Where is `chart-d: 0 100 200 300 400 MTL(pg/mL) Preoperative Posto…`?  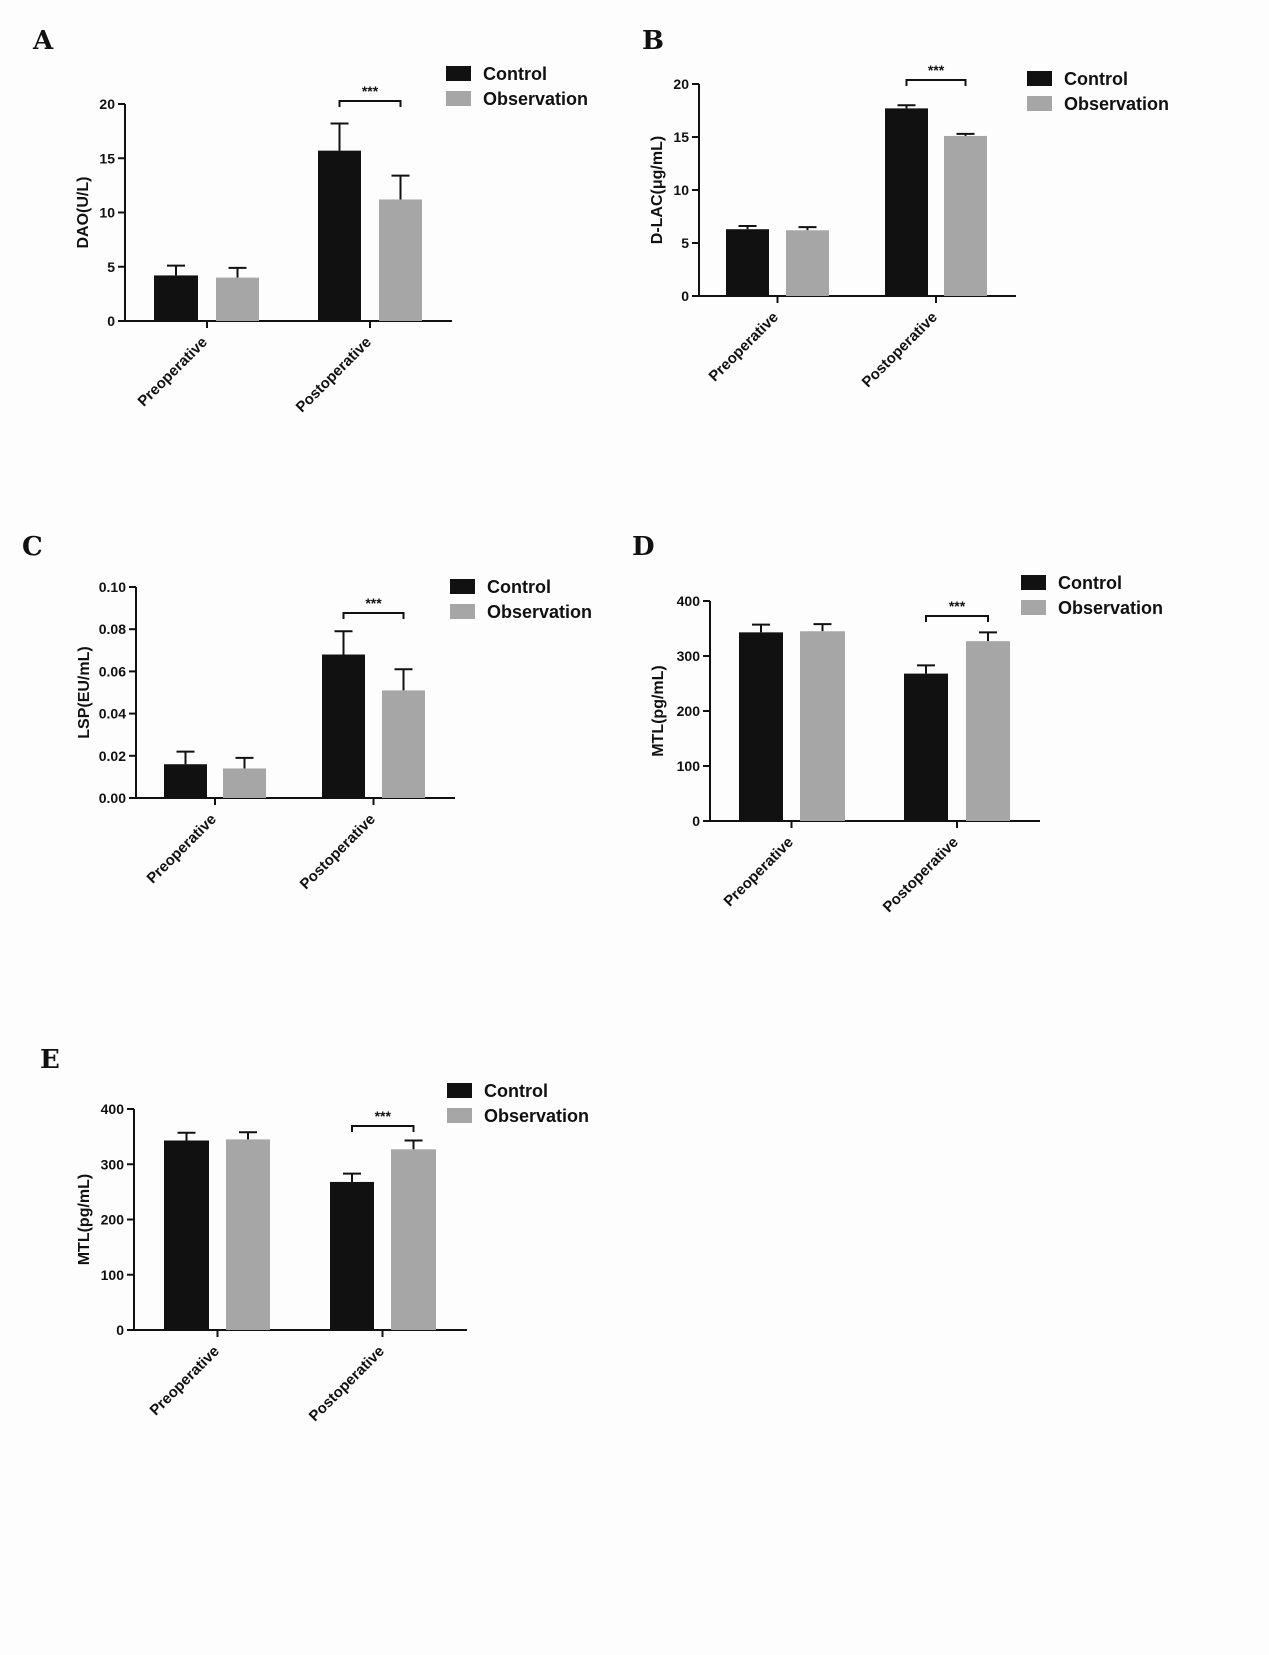 chart-d: 0 100 200 300 400 MTL(pg/mL) Preoperative Posto… is located at coordinates (906, 744).